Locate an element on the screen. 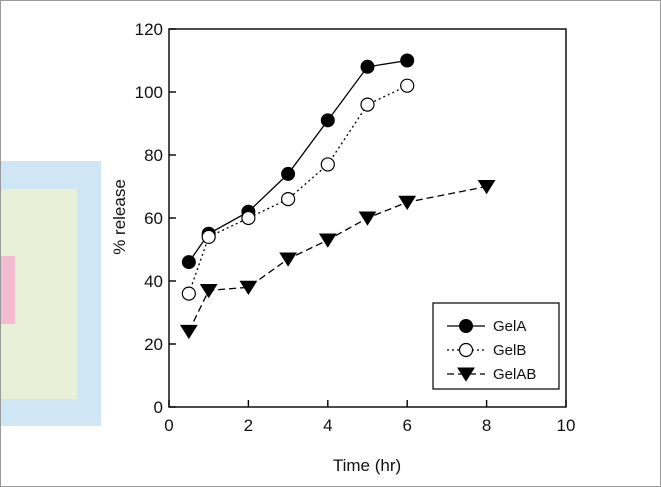  y-tick-label: 100 is located at coordinates (149, 92).